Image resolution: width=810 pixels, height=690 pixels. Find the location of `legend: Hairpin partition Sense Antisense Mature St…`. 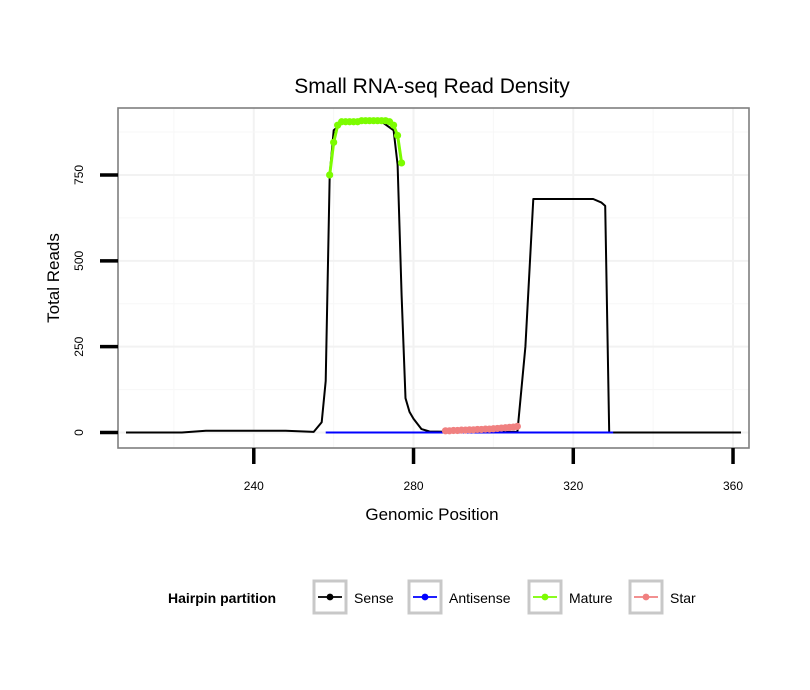

legend: Hairpin partition Sense Antisense Mature St… is located at coordinates (432, 597).